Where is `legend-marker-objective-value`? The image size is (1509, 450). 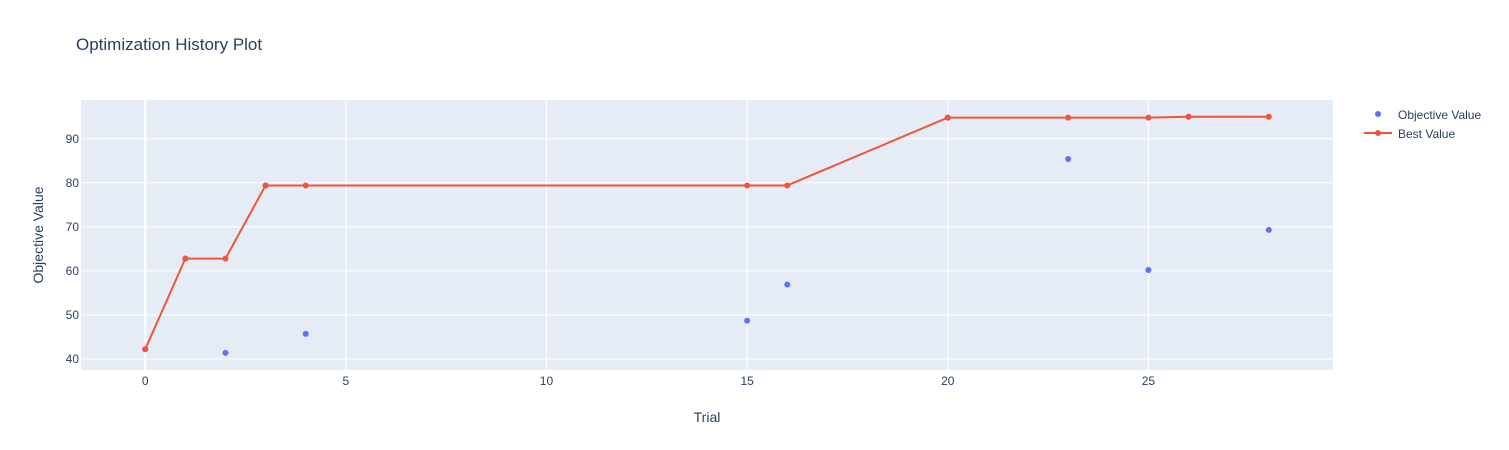
legend-marker-objective-value is located at coordinates (1378, 114).